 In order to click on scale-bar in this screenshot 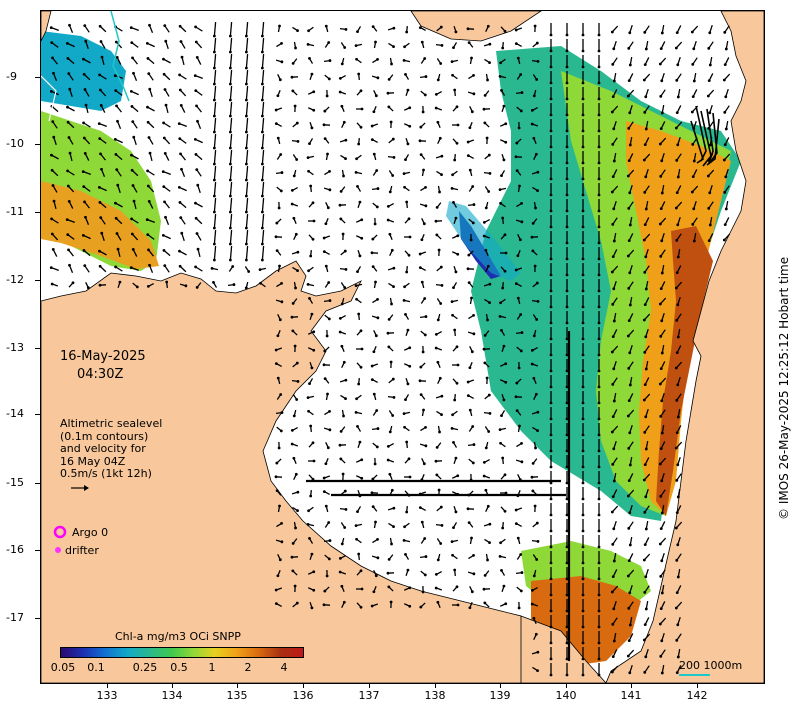, I will do `click(694, 675)`.